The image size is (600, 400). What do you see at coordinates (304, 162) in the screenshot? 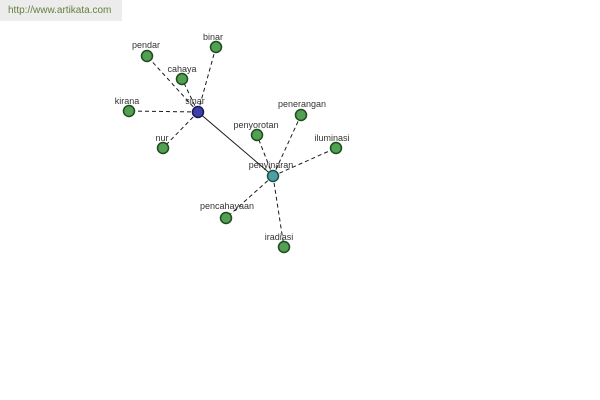
I see `edge-penyinaran-iluminasi` at bounding box center [304, 162].